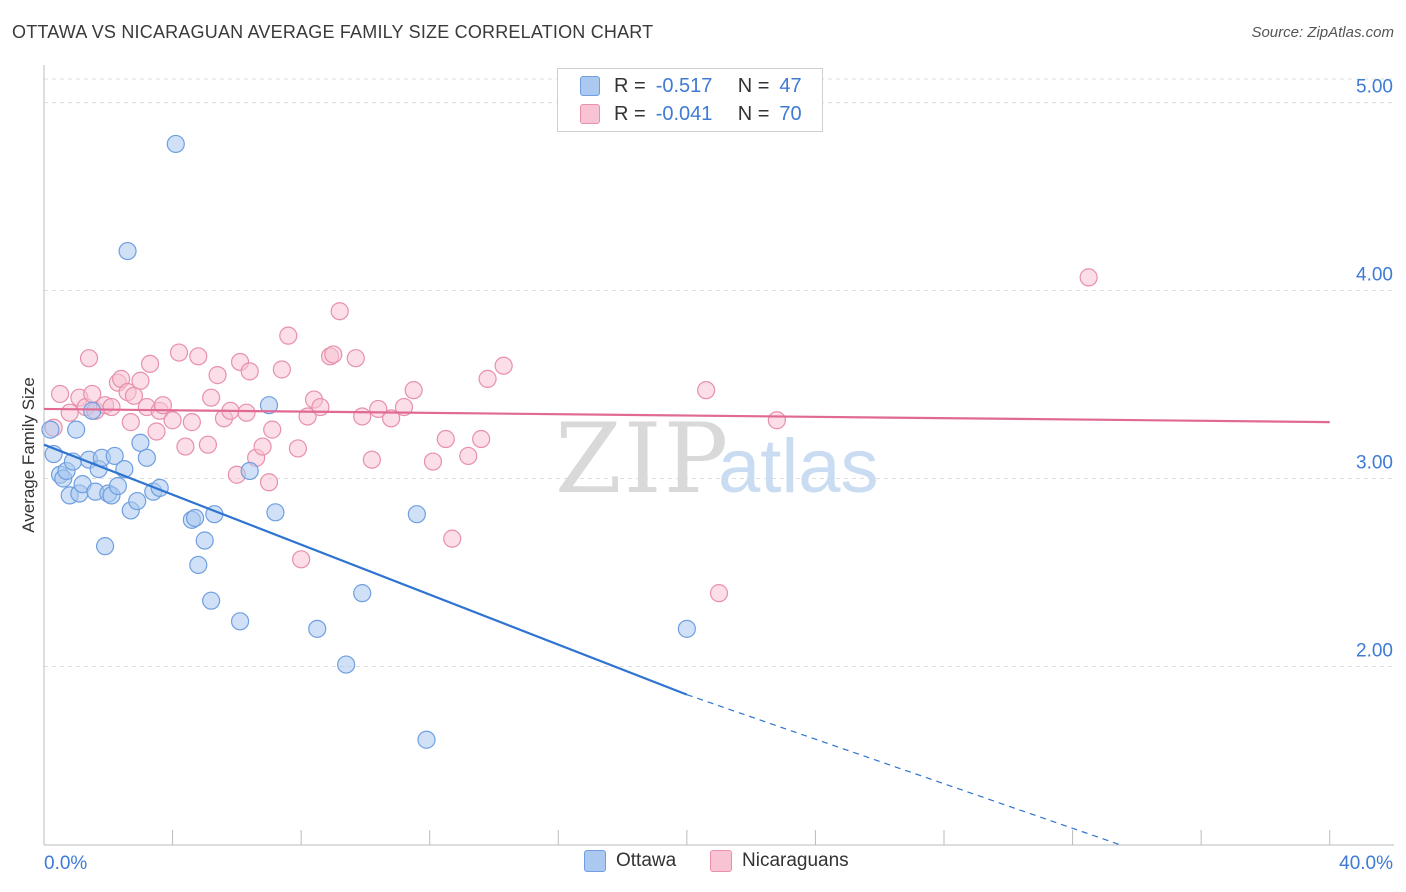 The image size is (1406, 892). Describe the element at coordinates (721, 861) in the screenshot. I see `series-swatch-nicaraguans` at that location.